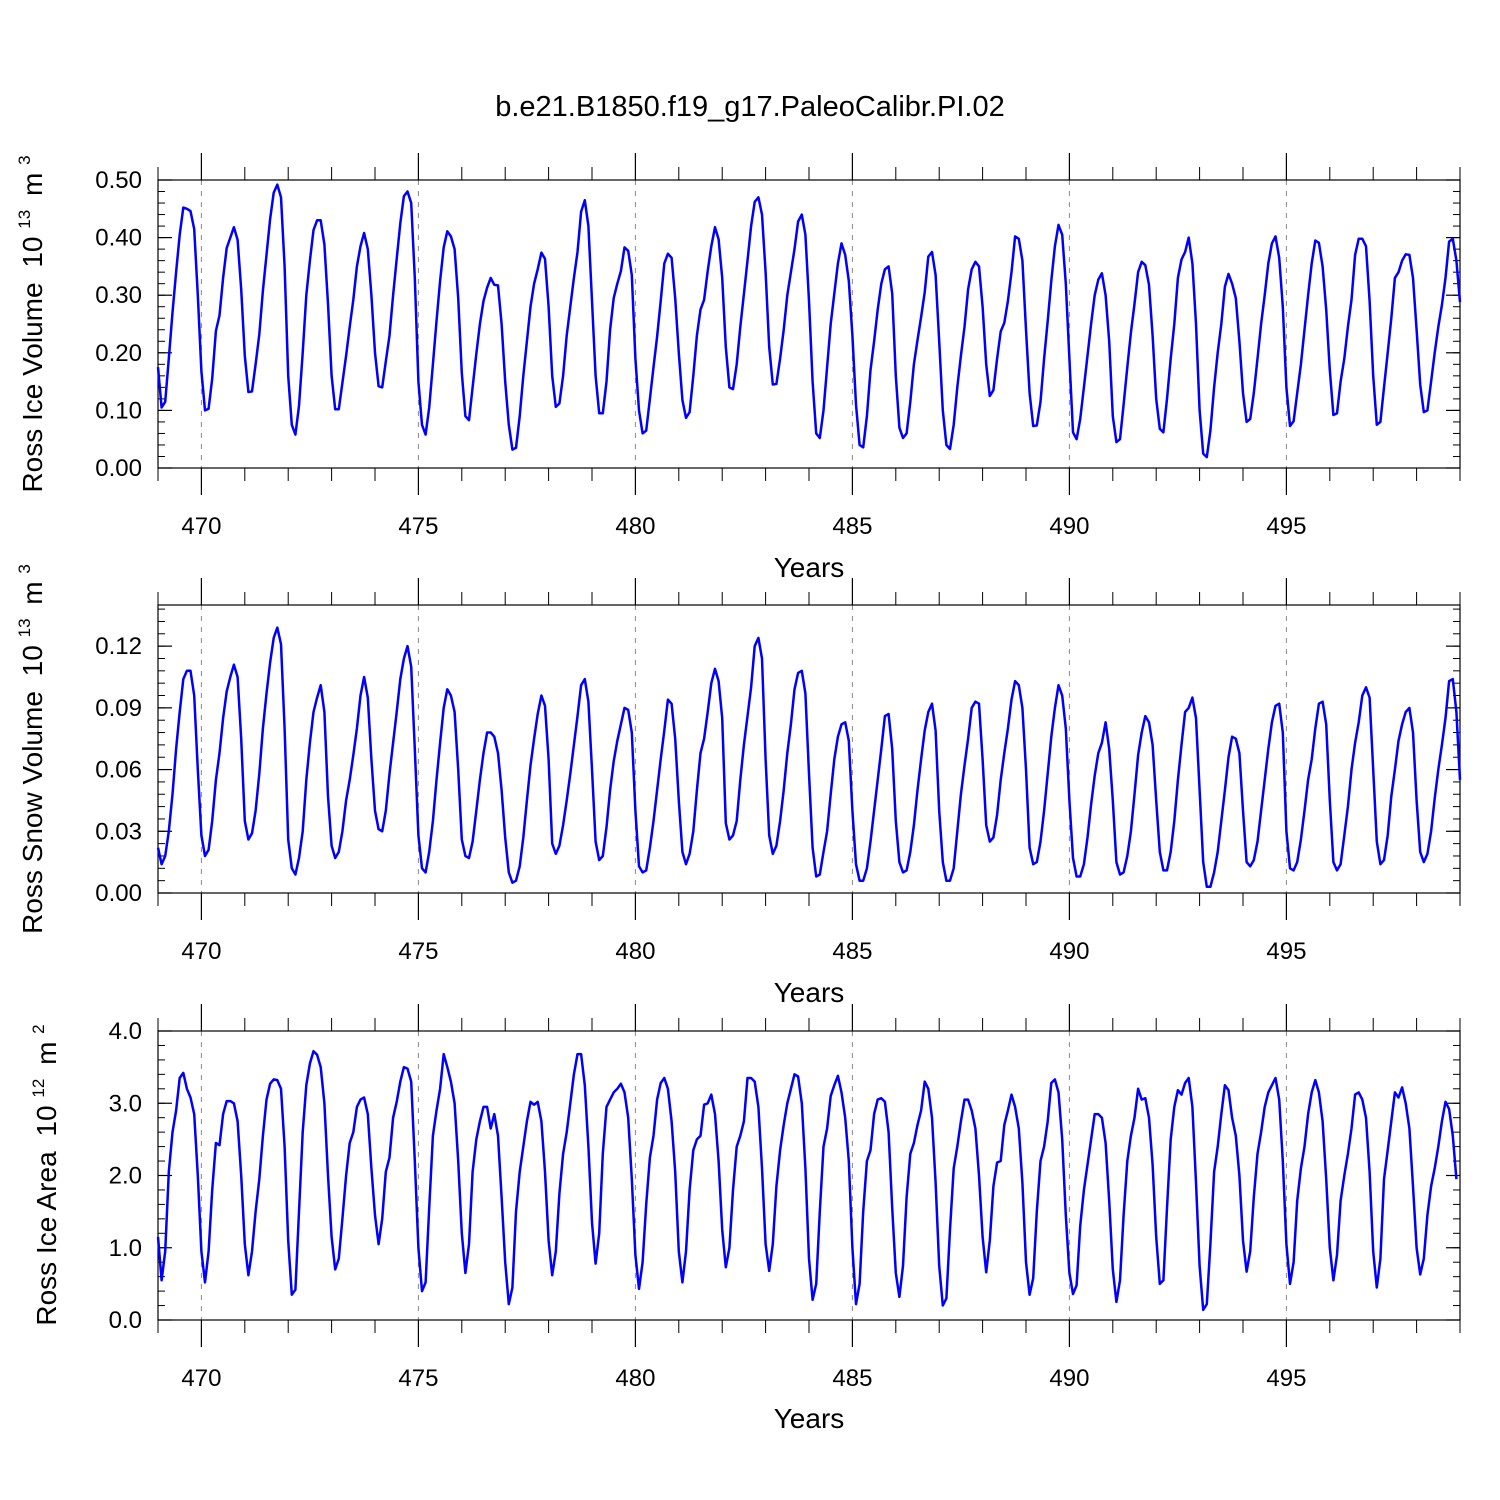 The height and width of the screenshot is (1500, 1500). What do you see at coordinates (125, 1031) in the screenshot?
I see `y-tick-label: 4.0` at bounding box center [125, 1031].